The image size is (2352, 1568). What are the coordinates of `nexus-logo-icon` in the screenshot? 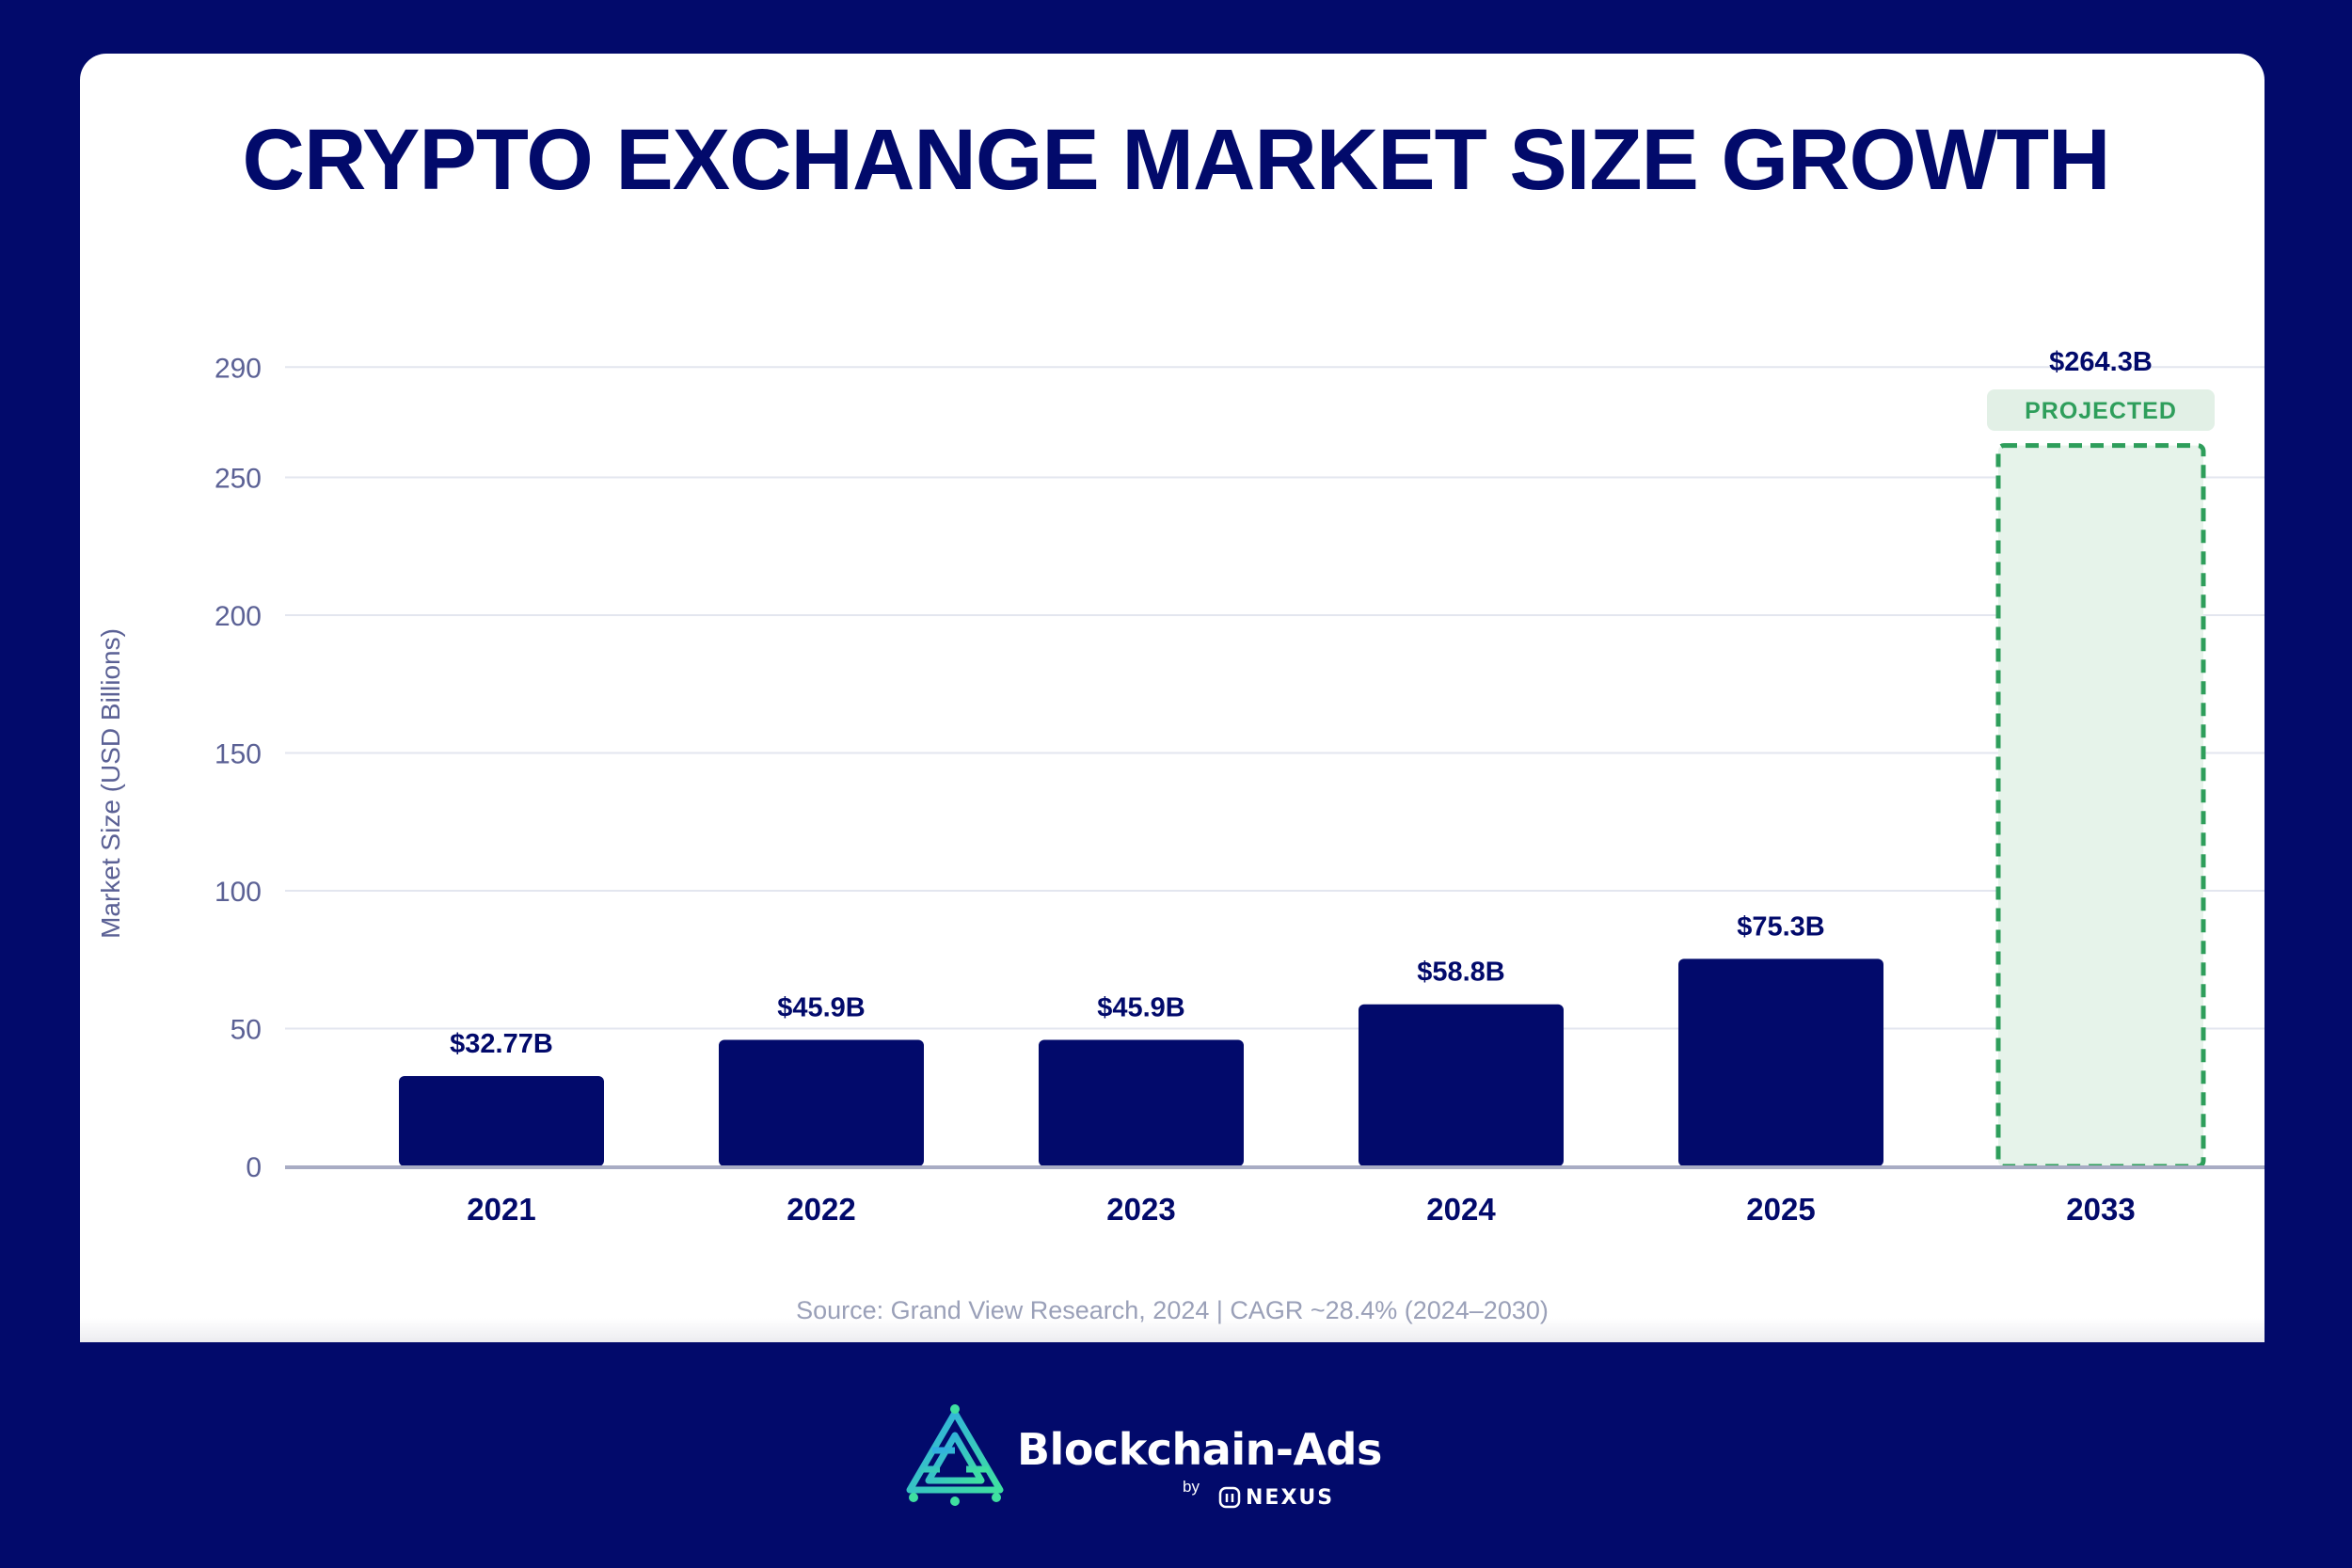 It's located at (1229, 1497).